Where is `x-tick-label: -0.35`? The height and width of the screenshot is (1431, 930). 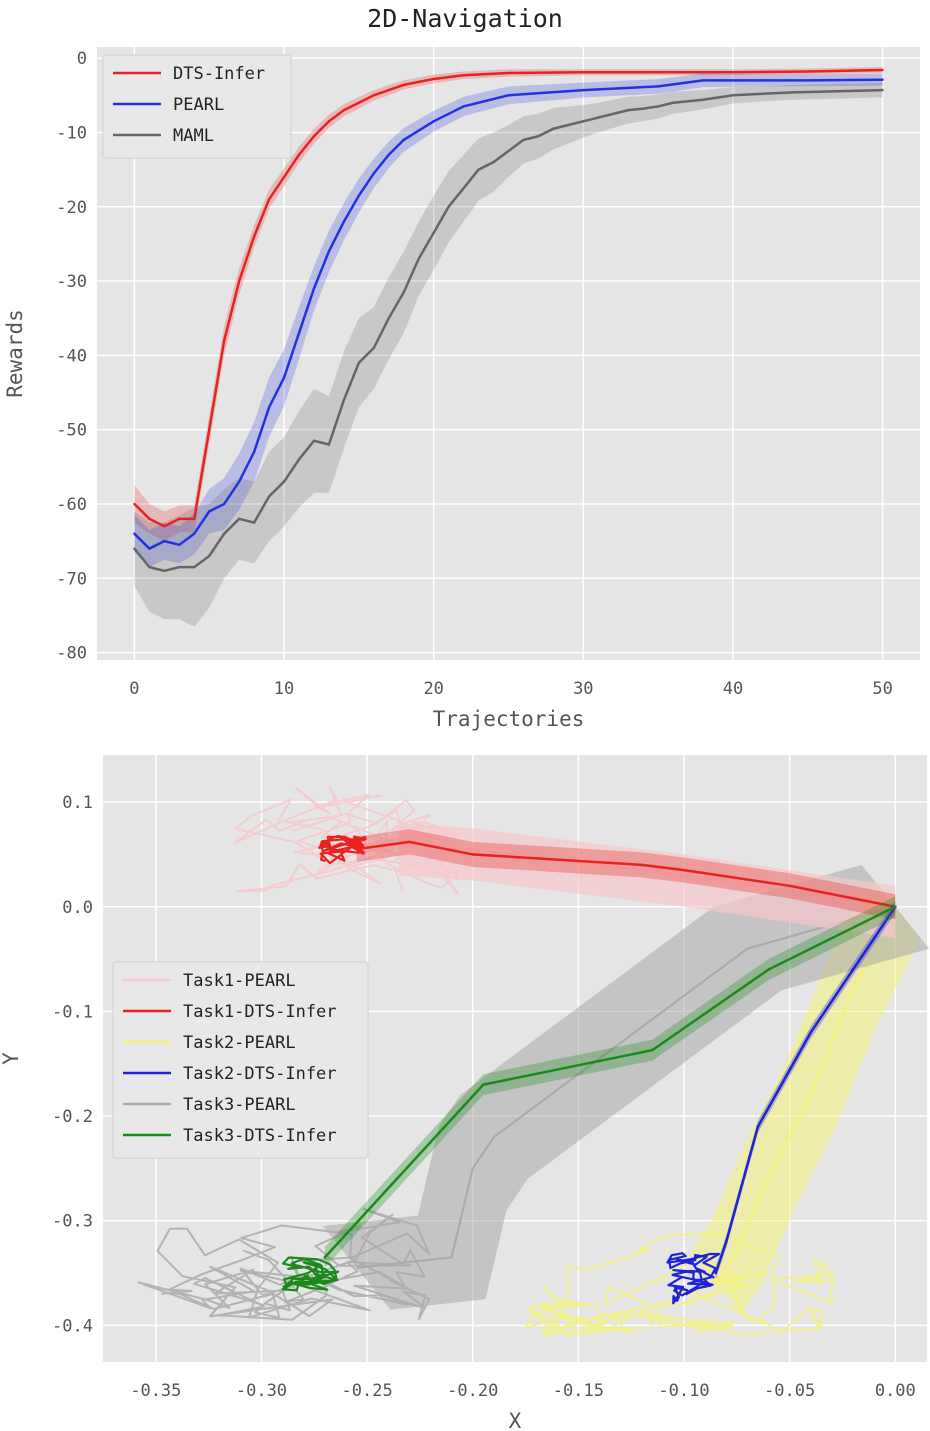
x-tick-label: -0.35 is located at coordinates (155, 1391).